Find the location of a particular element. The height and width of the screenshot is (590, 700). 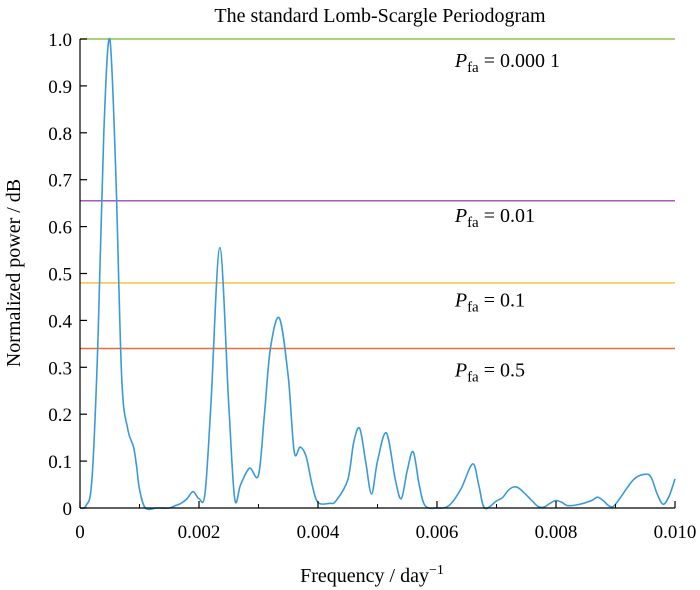

chart-title: The standard Lomb-Scargle Periodogram is located at coordinates (380, 16).